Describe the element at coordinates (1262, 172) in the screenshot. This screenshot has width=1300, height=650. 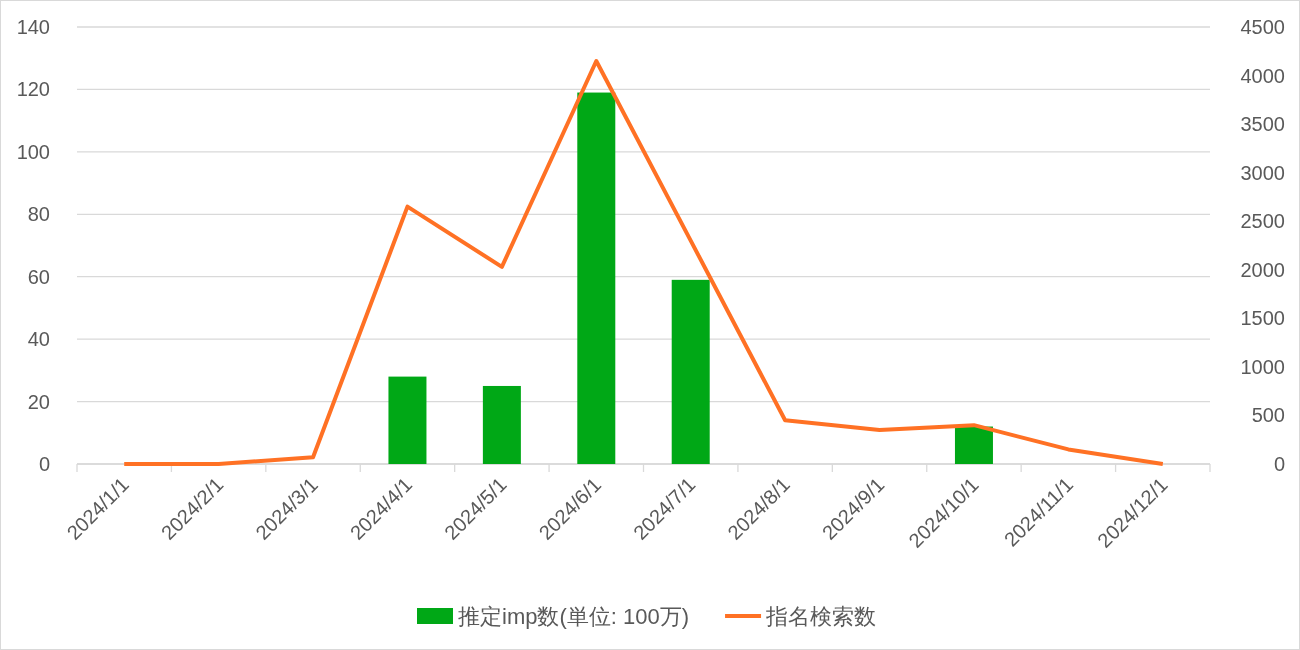
I see `y2-tick-label: 3000` at that location.